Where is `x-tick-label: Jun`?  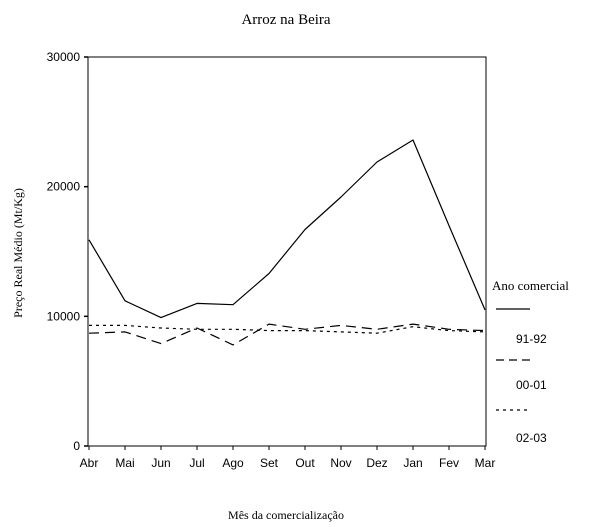
x-tick-label: Jun is located at coordinates (160, 463).